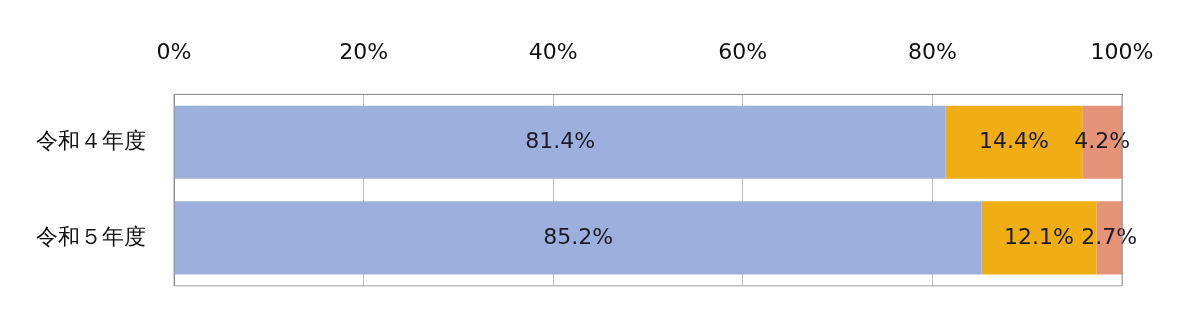 This screenshot has height=335, width=1200. I want to click on x-tick-label: 80%, so click(932, 51).